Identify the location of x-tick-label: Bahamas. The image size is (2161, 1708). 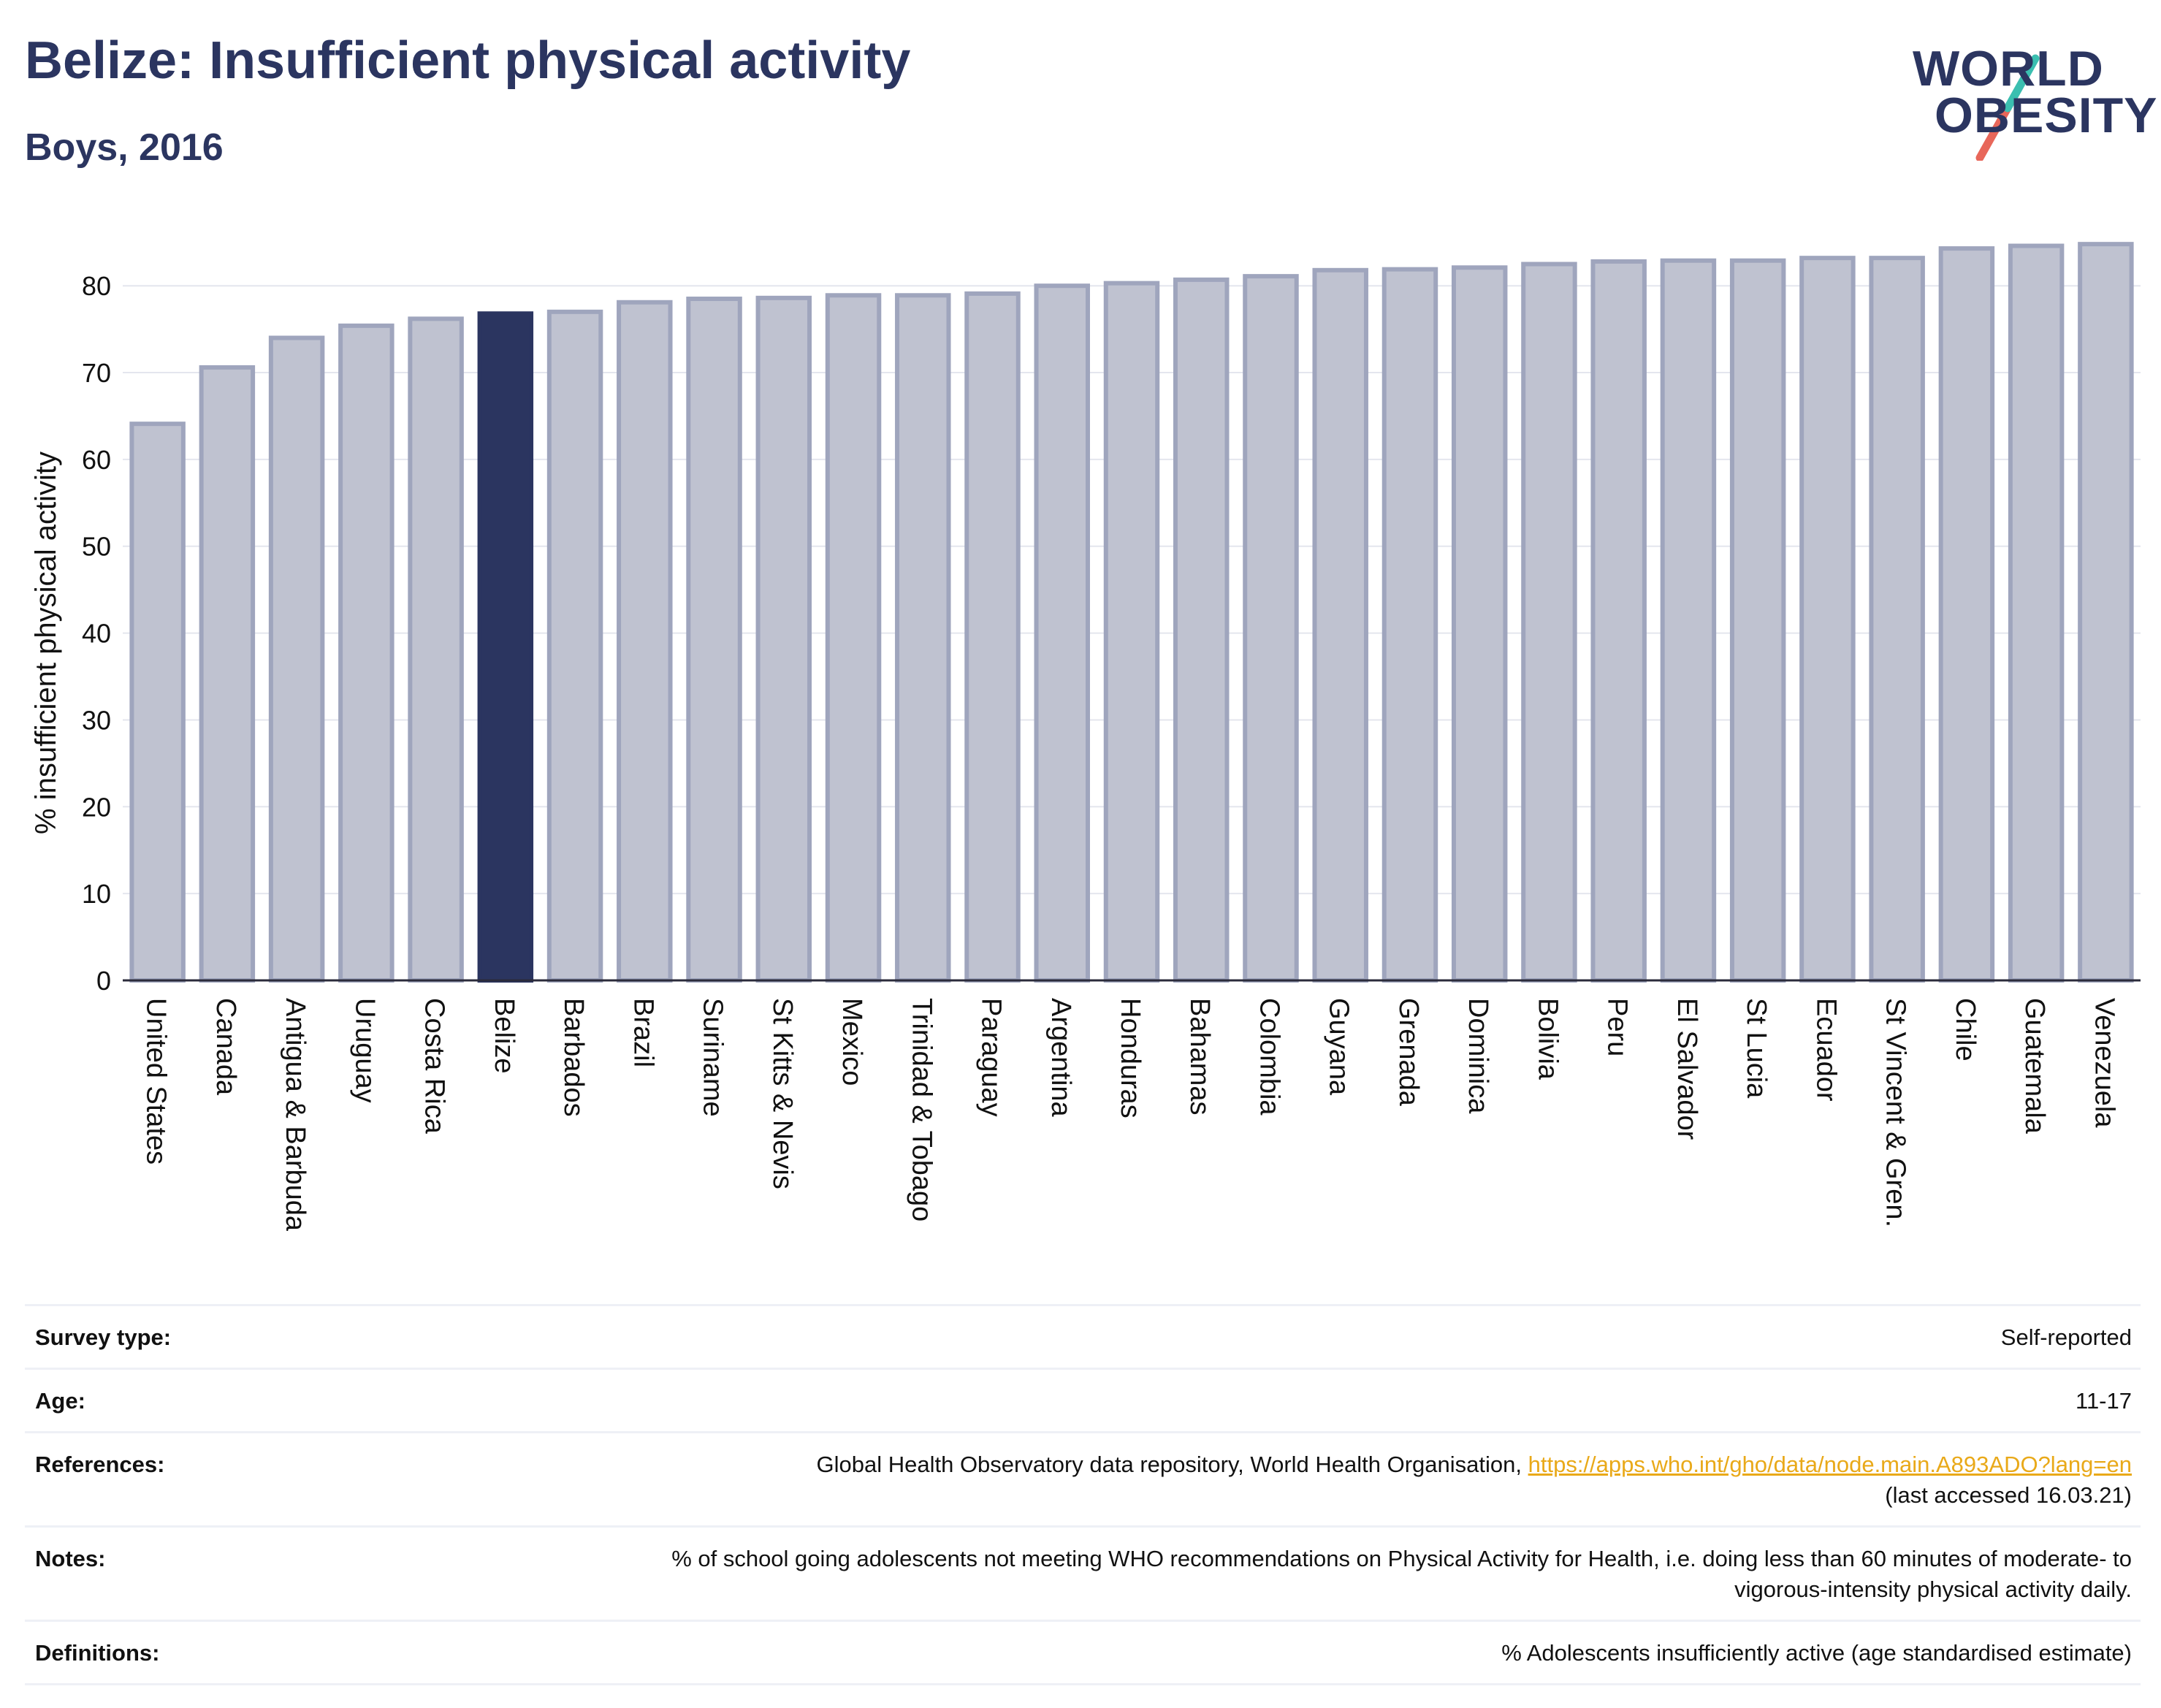
(1199, 1057).